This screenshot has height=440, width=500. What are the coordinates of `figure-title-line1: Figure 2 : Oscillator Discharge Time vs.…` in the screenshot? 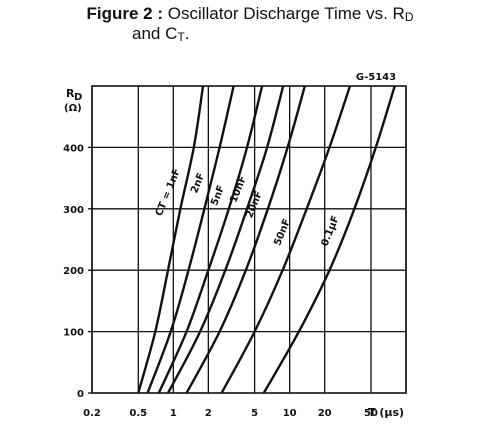 It's located at (250, 14).